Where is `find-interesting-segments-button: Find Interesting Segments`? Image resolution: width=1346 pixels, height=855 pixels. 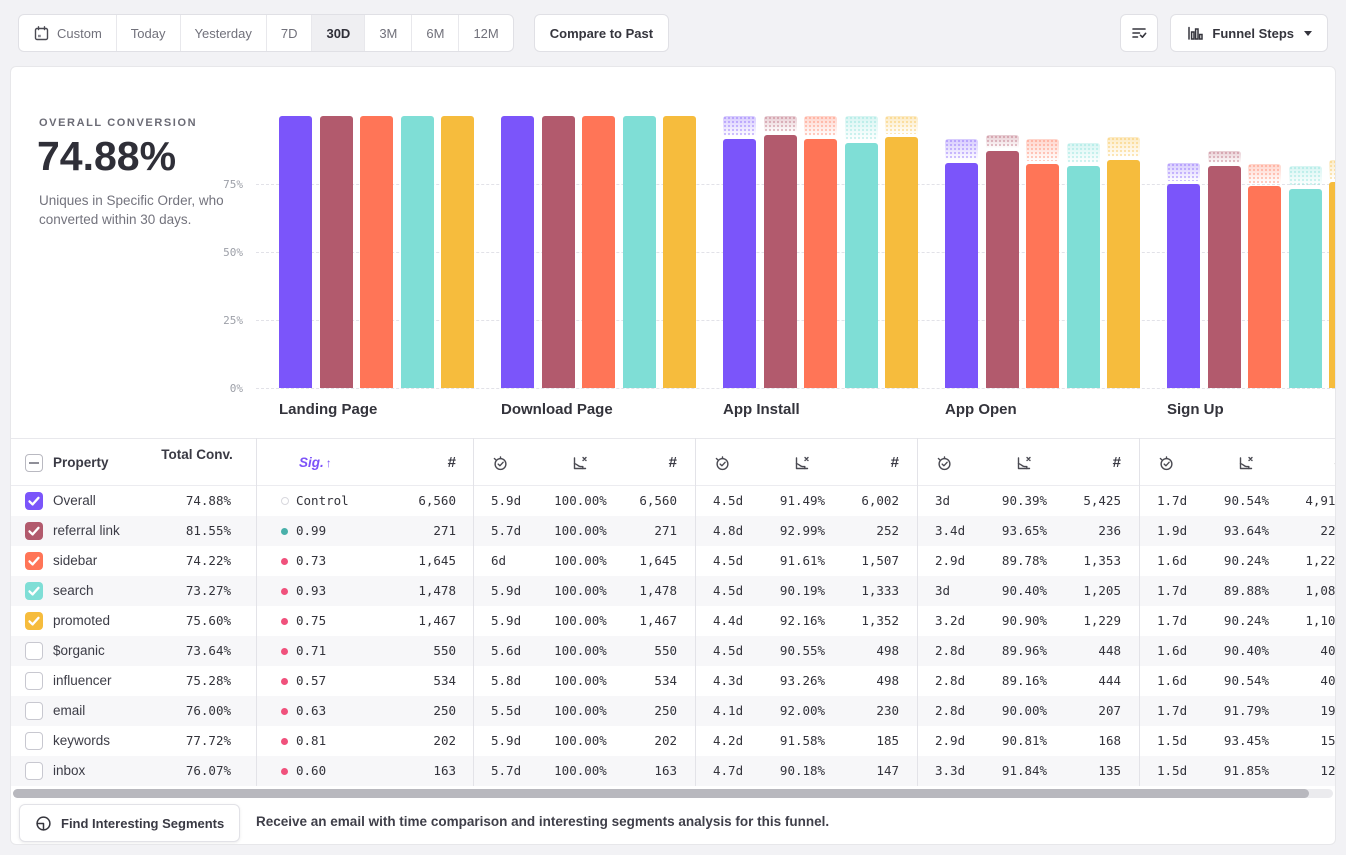
find-interesting-segments-button: Find Interesting Segments is located at coordinates (130, 823).